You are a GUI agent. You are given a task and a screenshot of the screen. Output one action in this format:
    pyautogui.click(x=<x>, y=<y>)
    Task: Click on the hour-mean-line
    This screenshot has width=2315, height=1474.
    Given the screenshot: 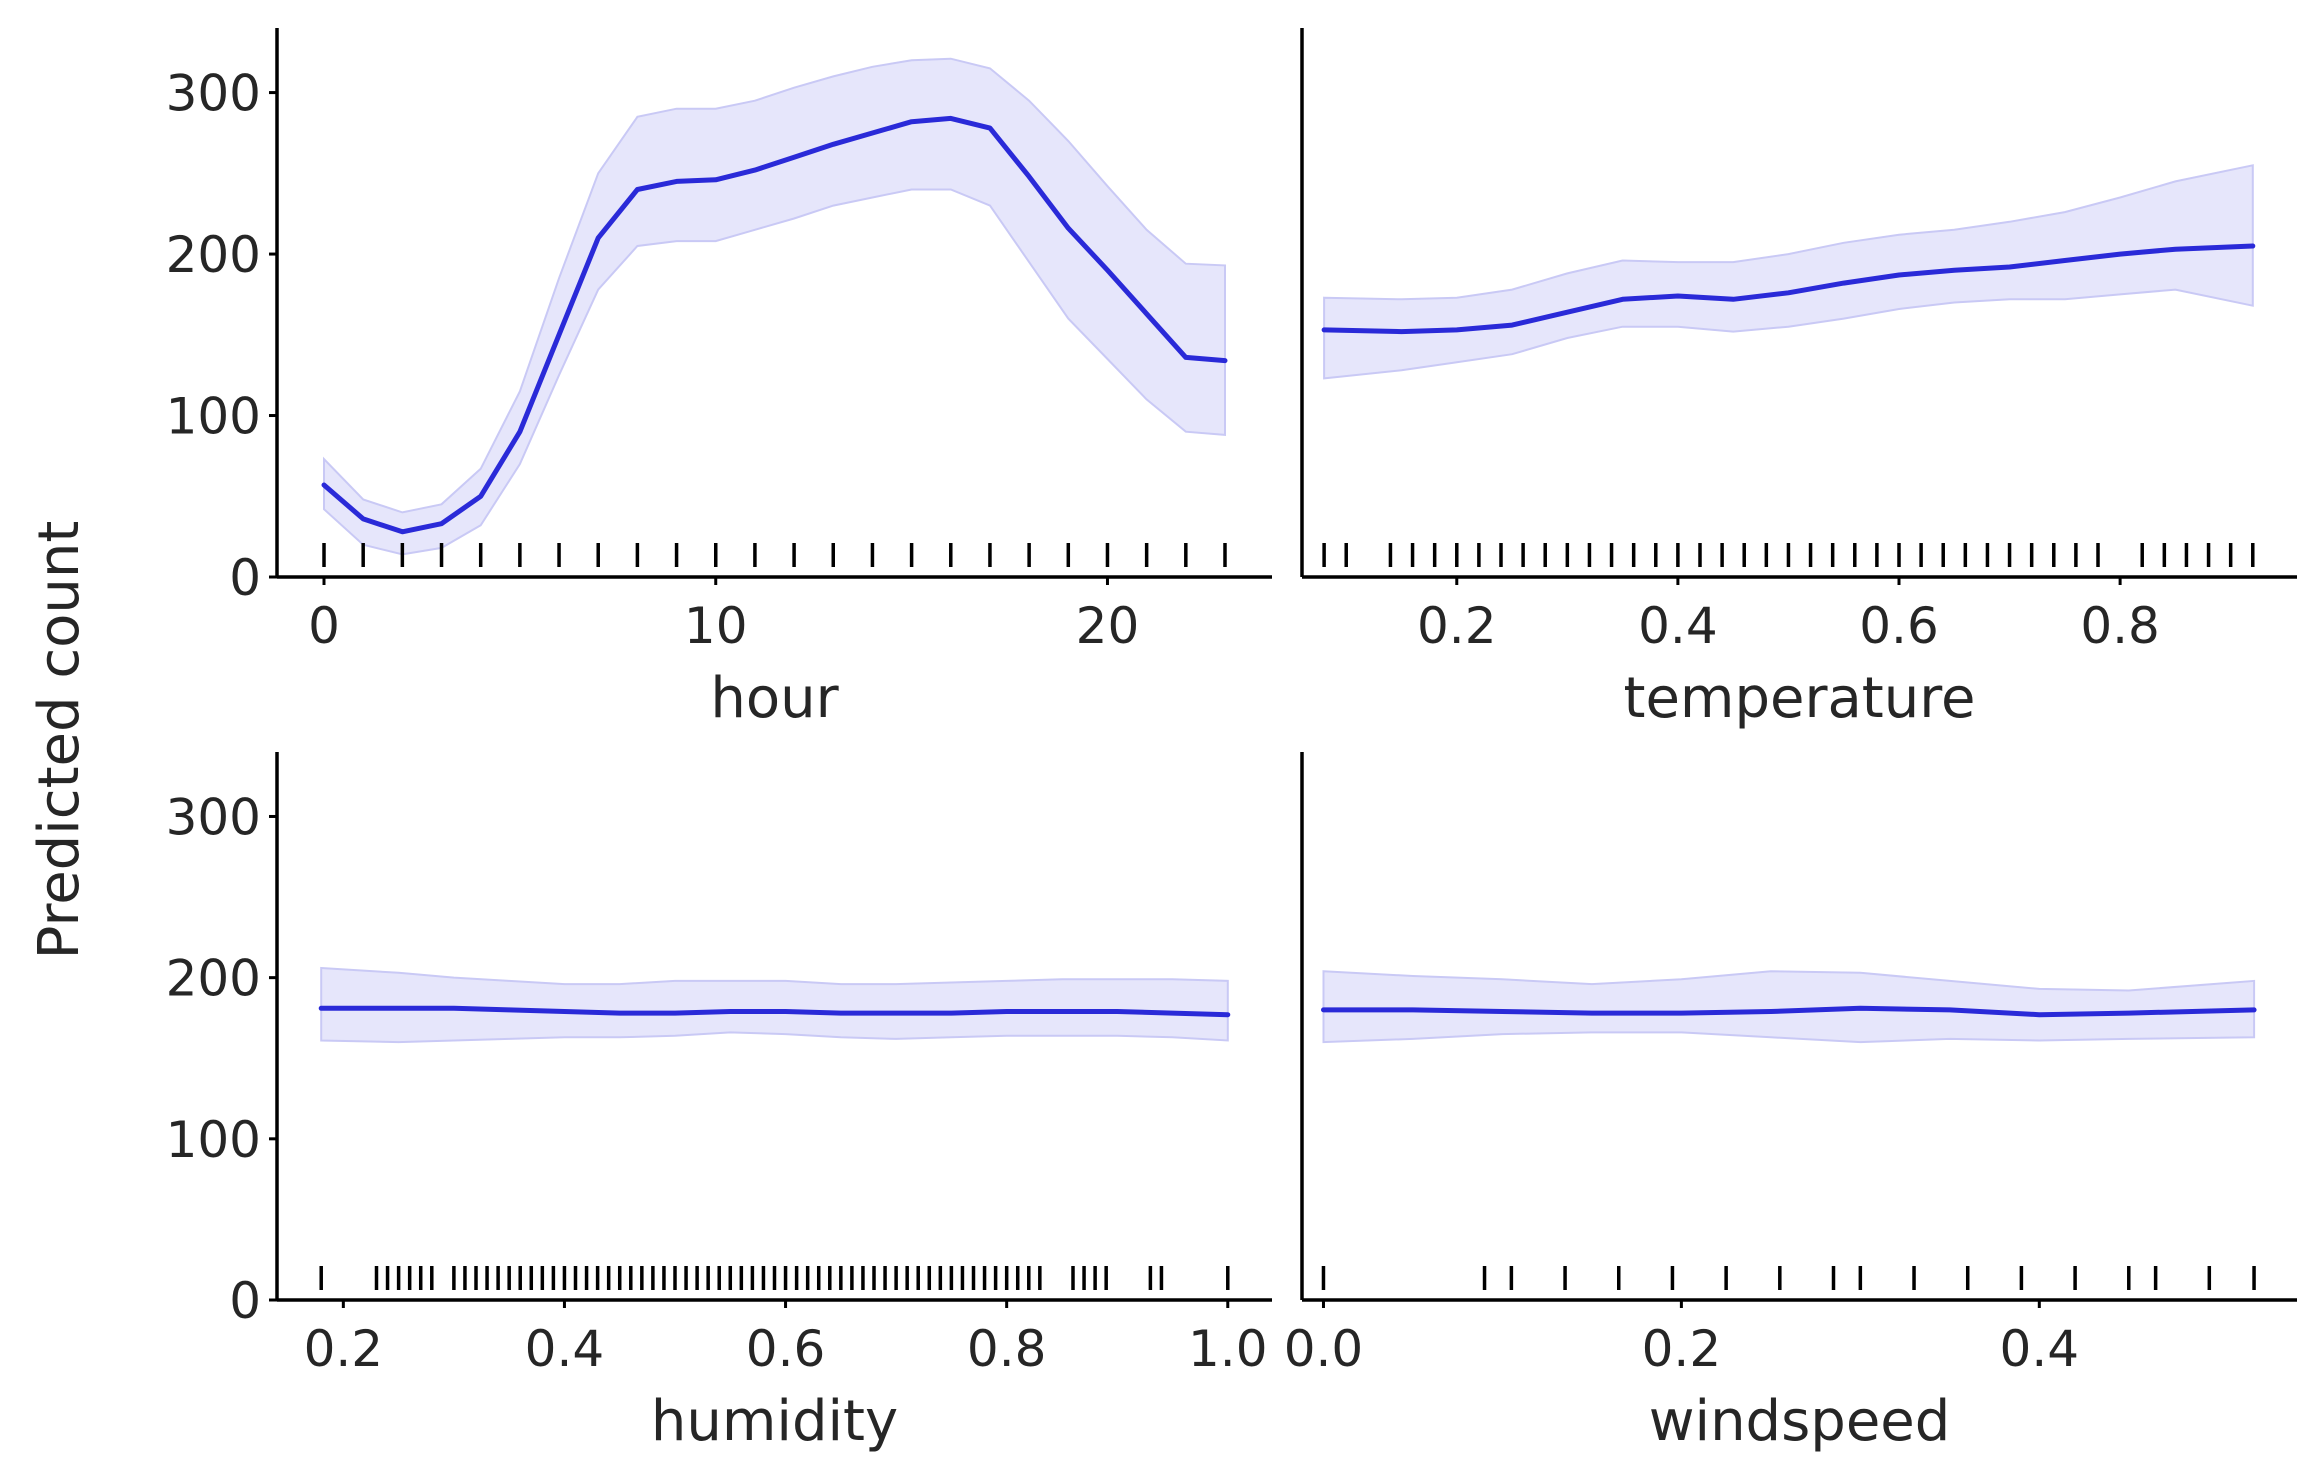 What is the action you would take?
    pyautogui.click(x=774, y=325)
    